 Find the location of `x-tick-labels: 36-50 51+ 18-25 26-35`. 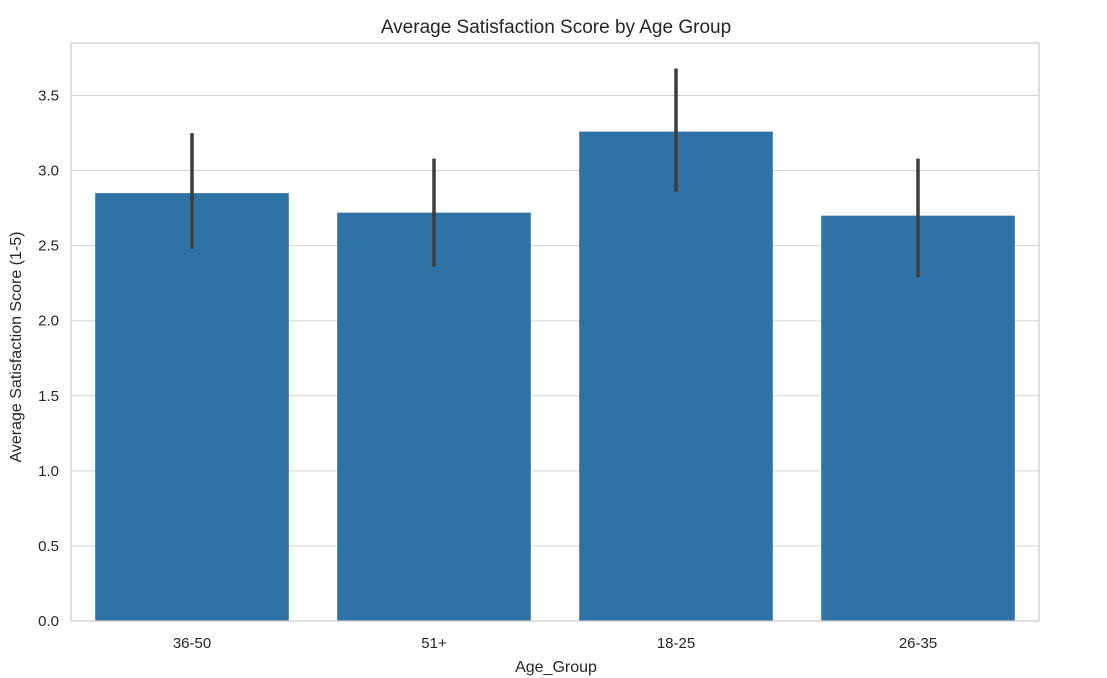

x-tick-labels: 36-50 51+ 18-25 26-35 is located at coordinates (555, 643).